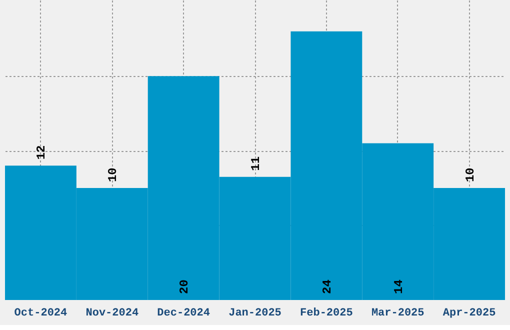 The image size is (510, 330). Describe the element at coordinates (327, 287) in the screenshot. I see `data-label: 24` at that location.